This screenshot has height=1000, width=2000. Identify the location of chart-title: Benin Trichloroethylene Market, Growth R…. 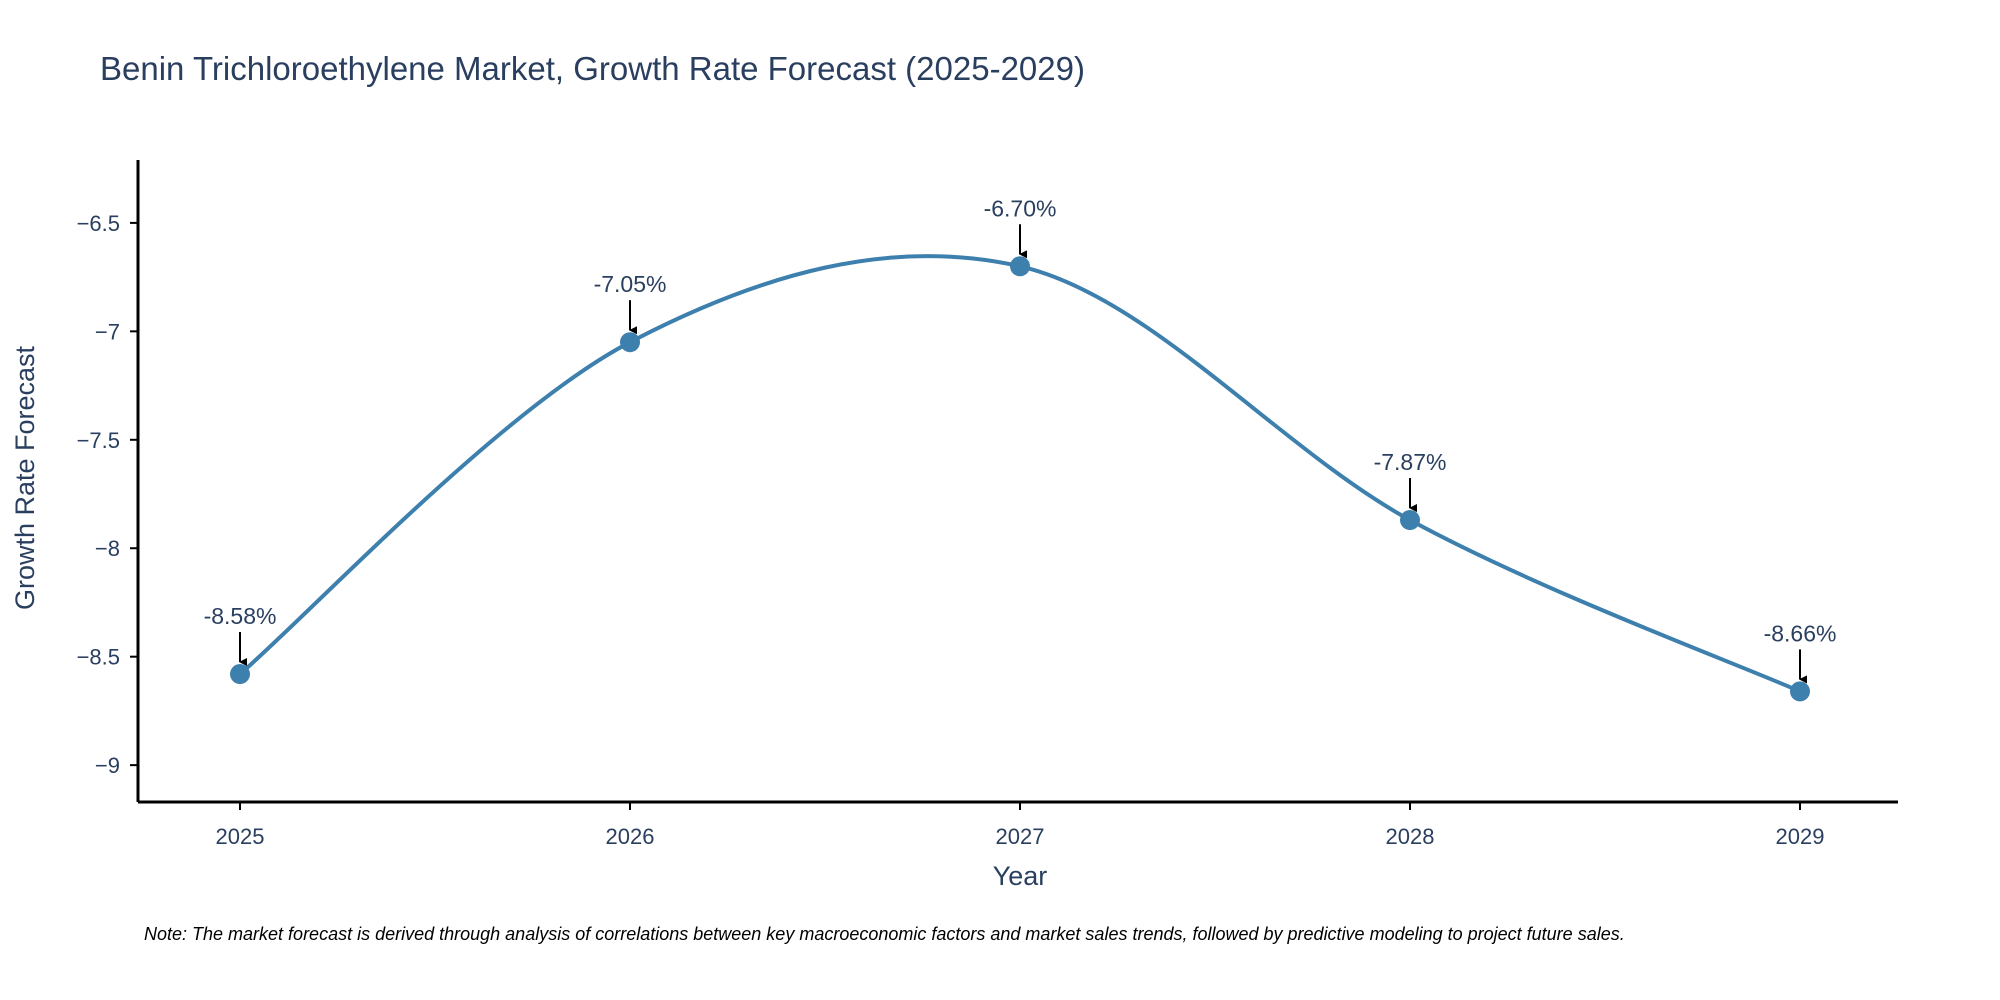
(592, 68).